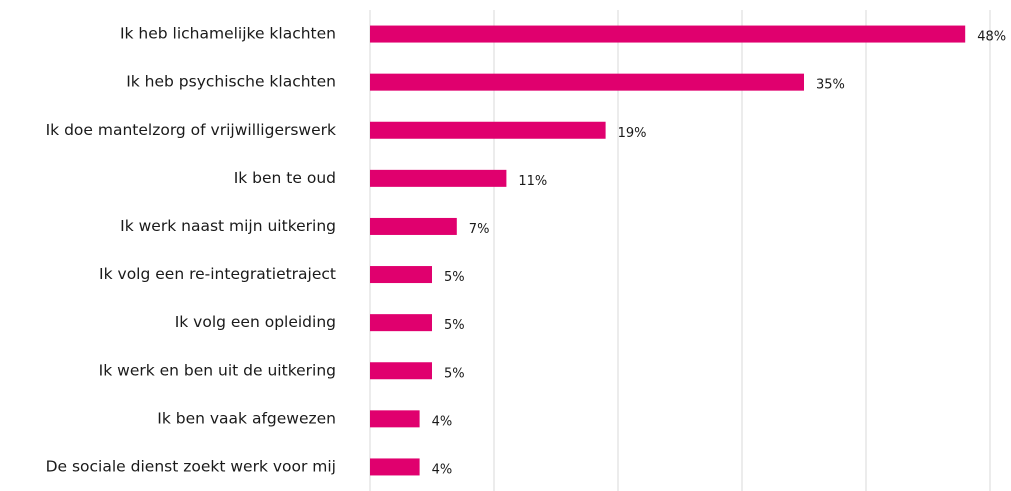  Describe the element at coordinates (830, 85) in the screenshot. I see `value-label: 35%` at that location.